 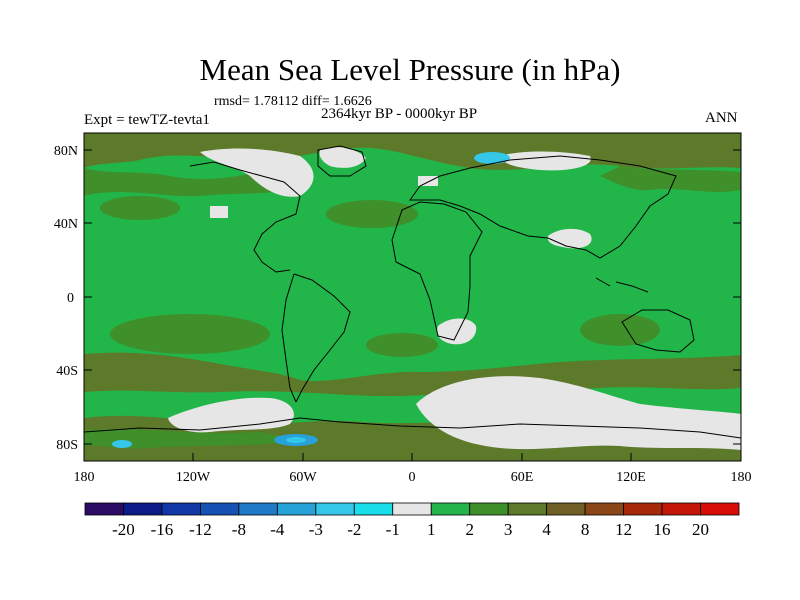 What do you see at coordinates (622, 285) in the screenshot?
I see `coast-maritime` at bounding box center [622, 285].